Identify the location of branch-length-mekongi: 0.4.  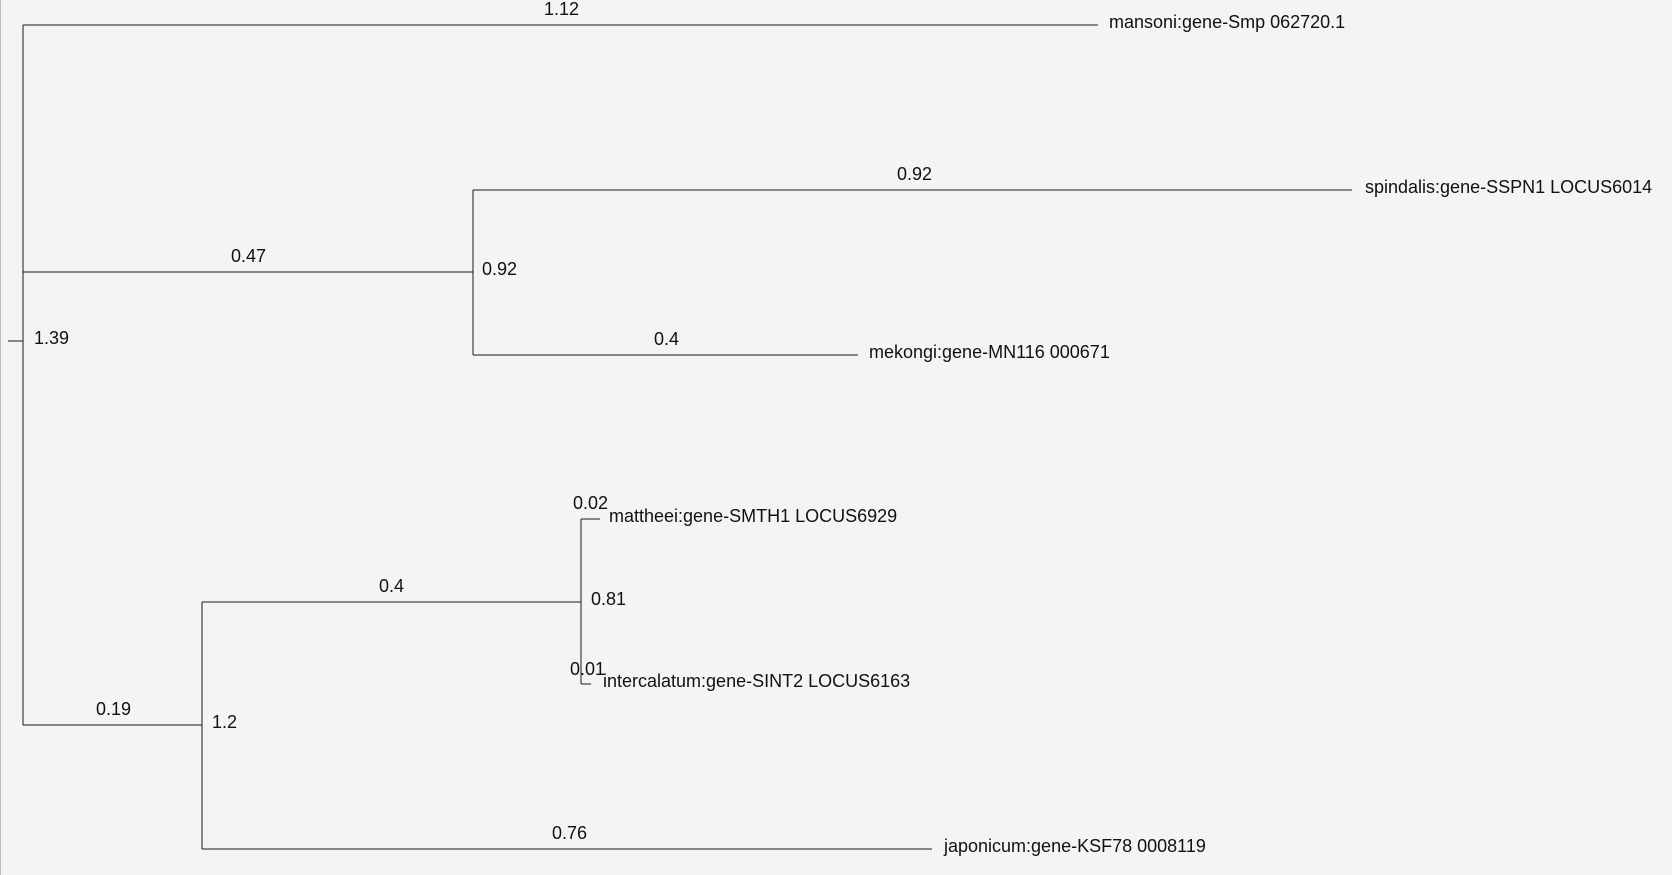
(666, 339).